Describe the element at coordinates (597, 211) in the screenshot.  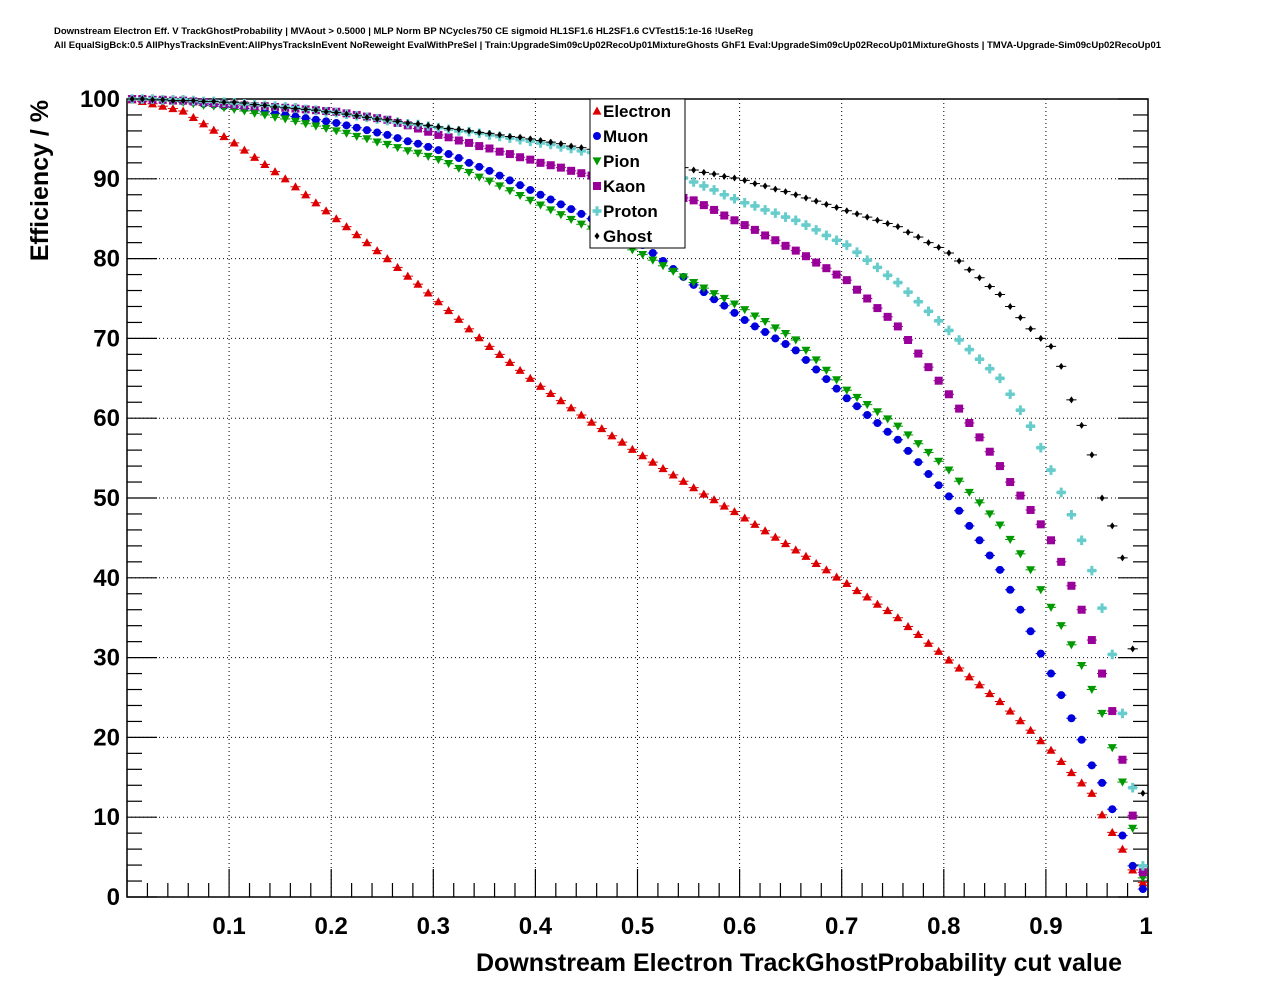
I see `legend-marker-proton` at that location.